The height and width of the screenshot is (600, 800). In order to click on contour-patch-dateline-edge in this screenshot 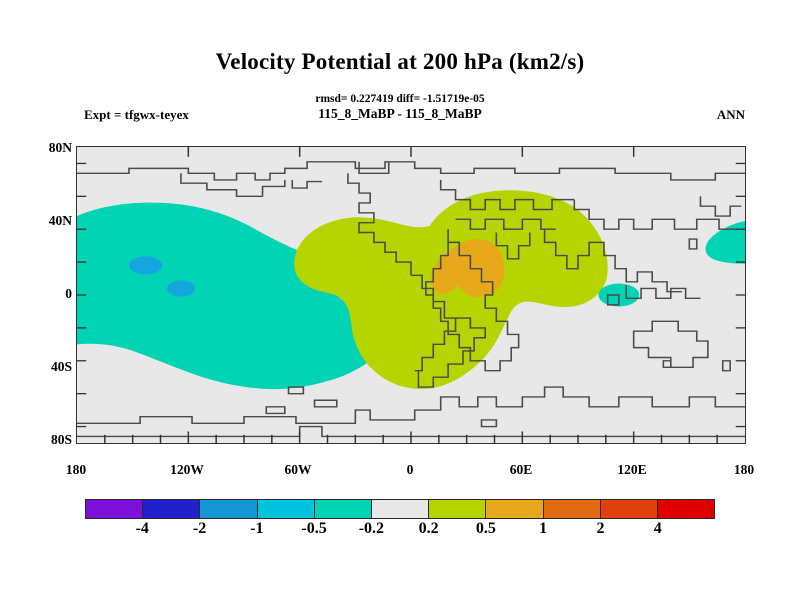, I will do `click(725, 242)`.